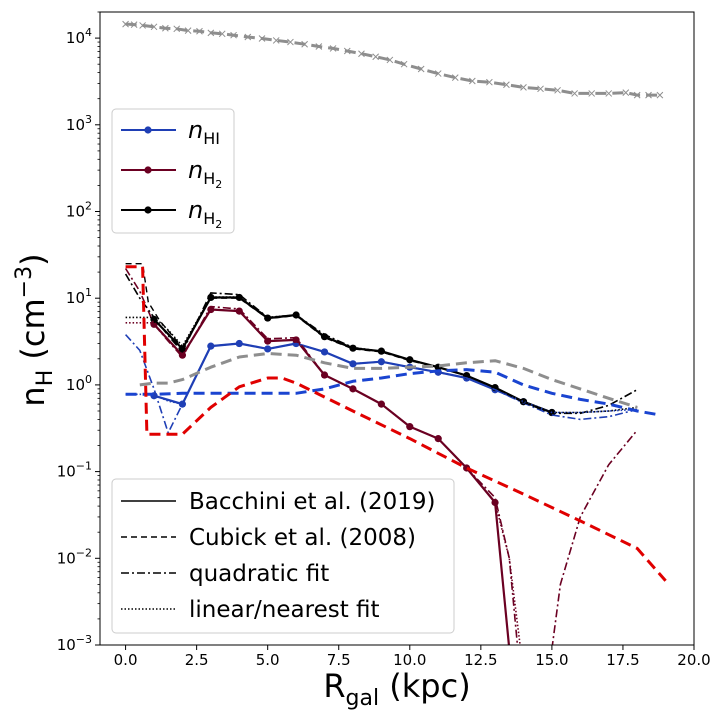  Describe the element at coordinates (259, 574) in the screenshot. I see `legend-label: quadratic fit` at that location.